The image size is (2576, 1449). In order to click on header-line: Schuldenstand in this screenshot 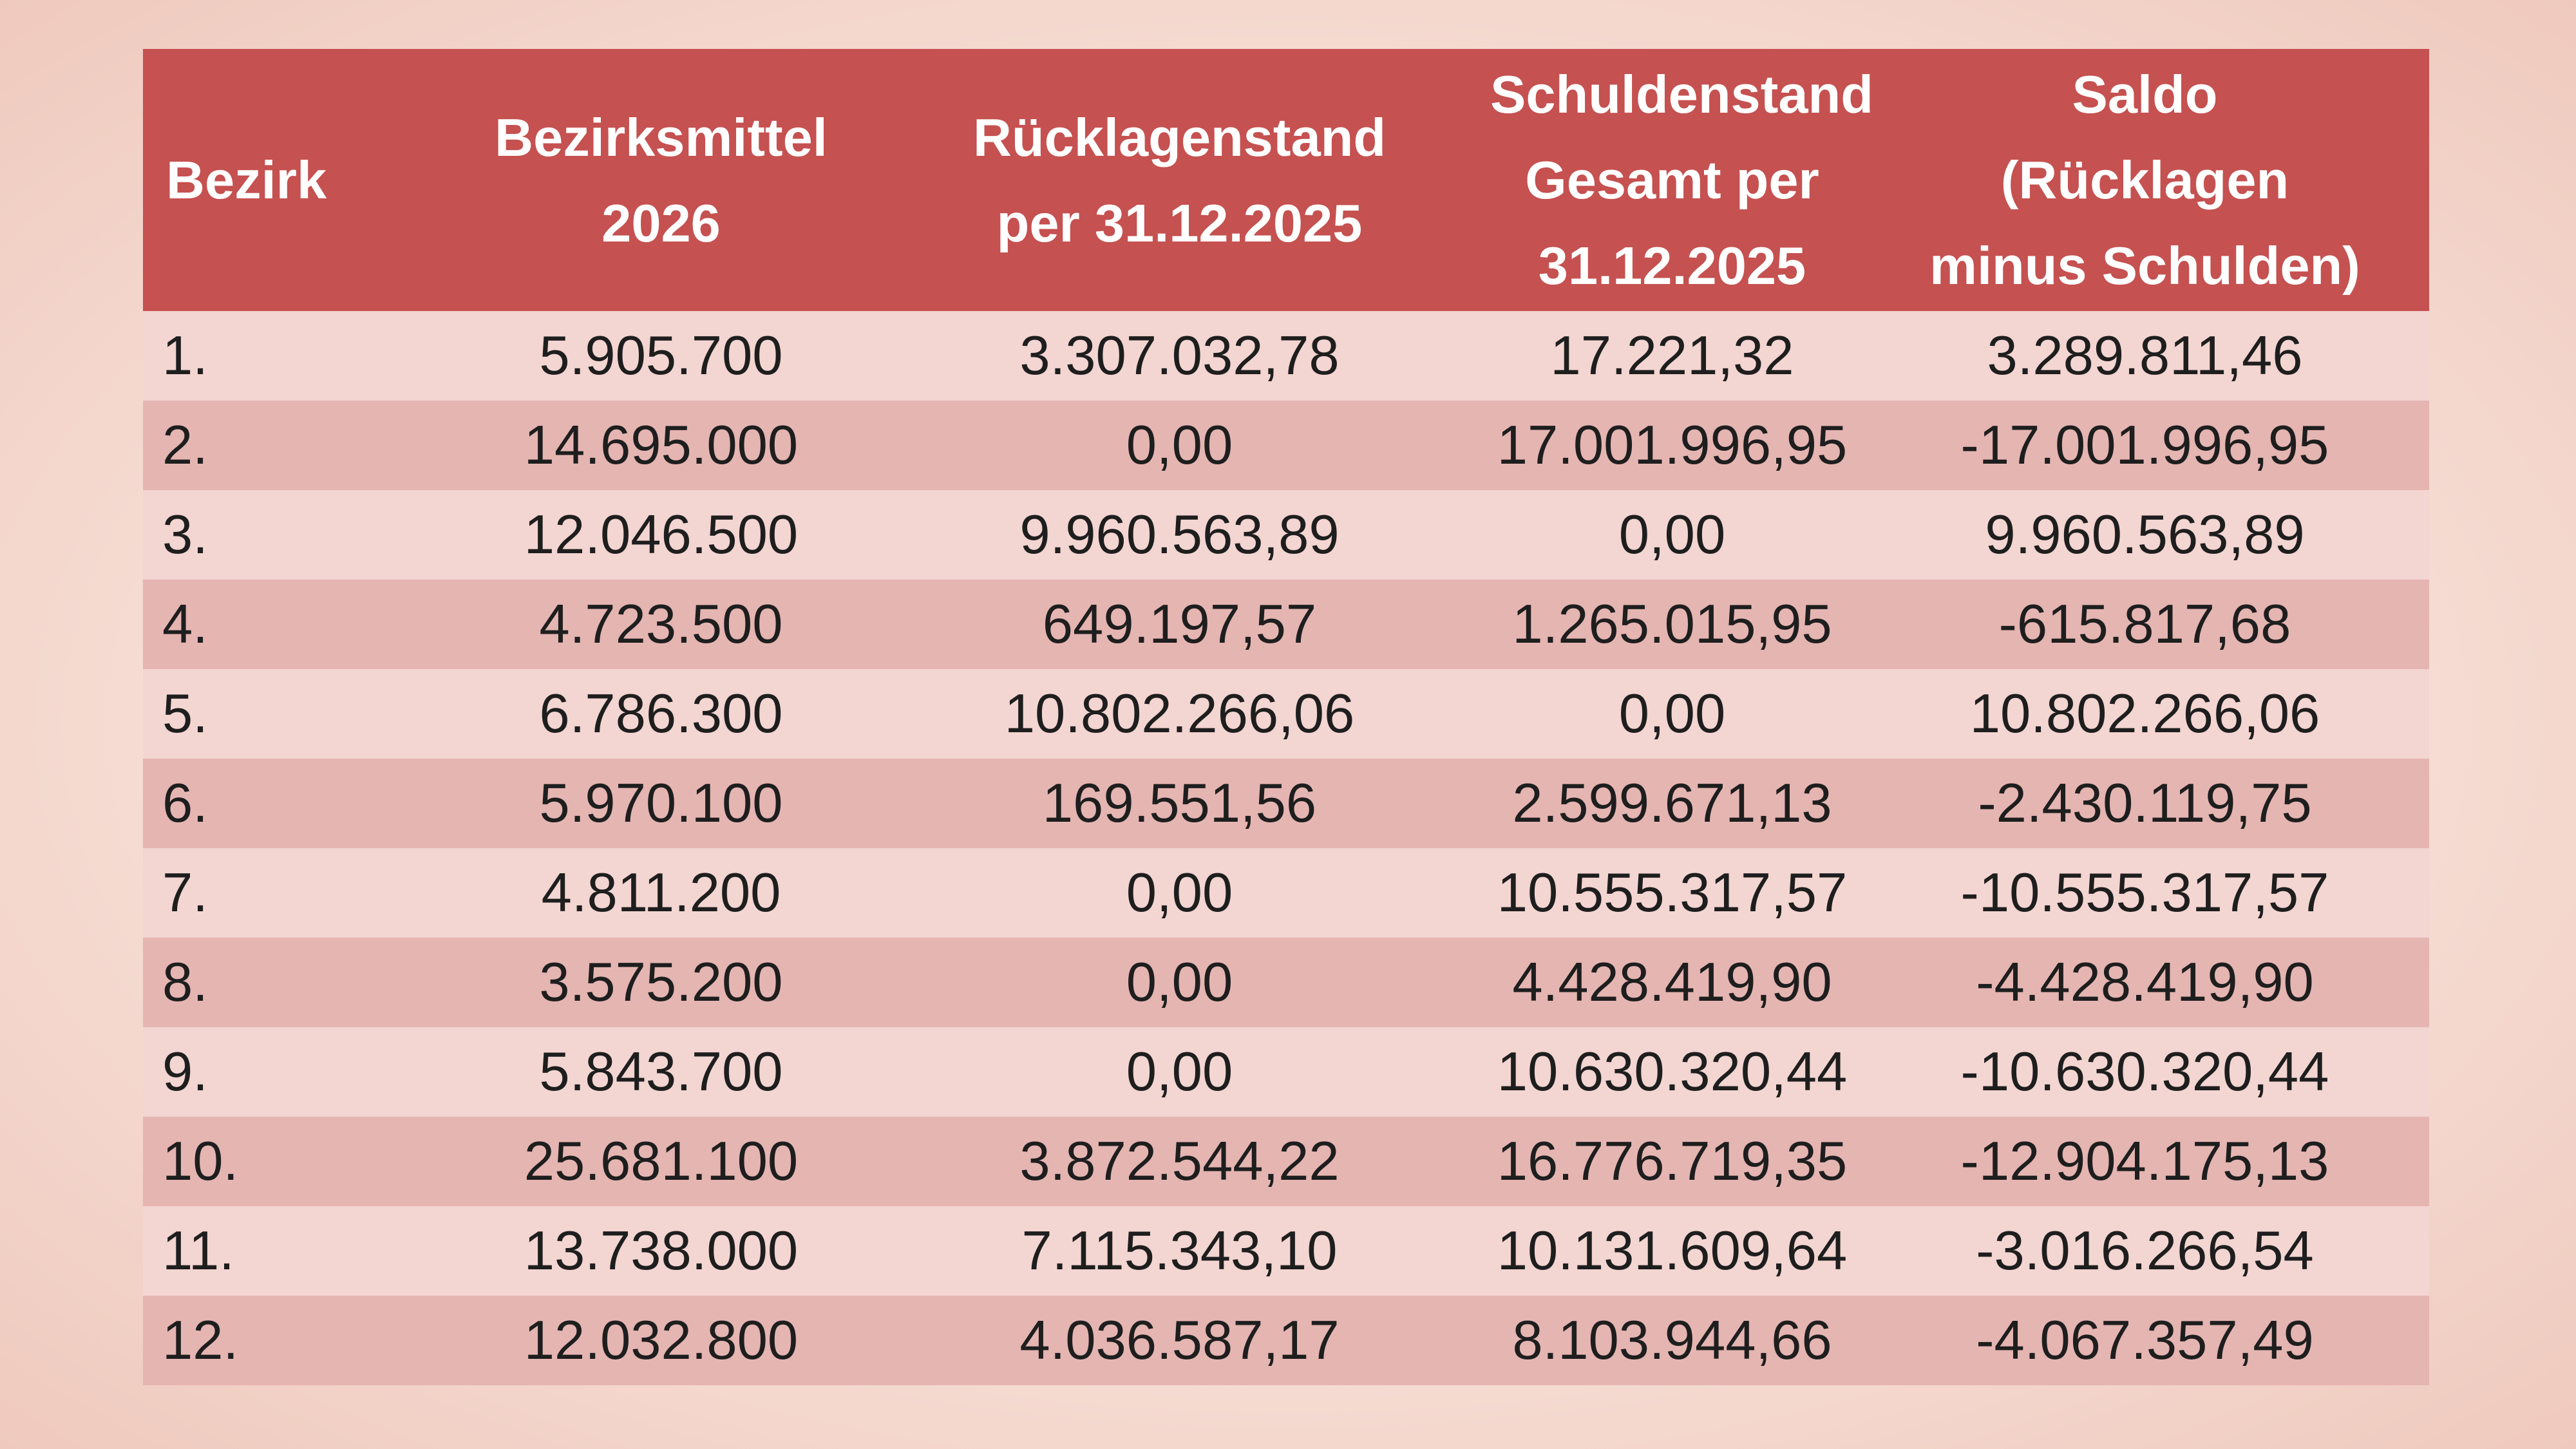, I will do `click(1682, 94)`.